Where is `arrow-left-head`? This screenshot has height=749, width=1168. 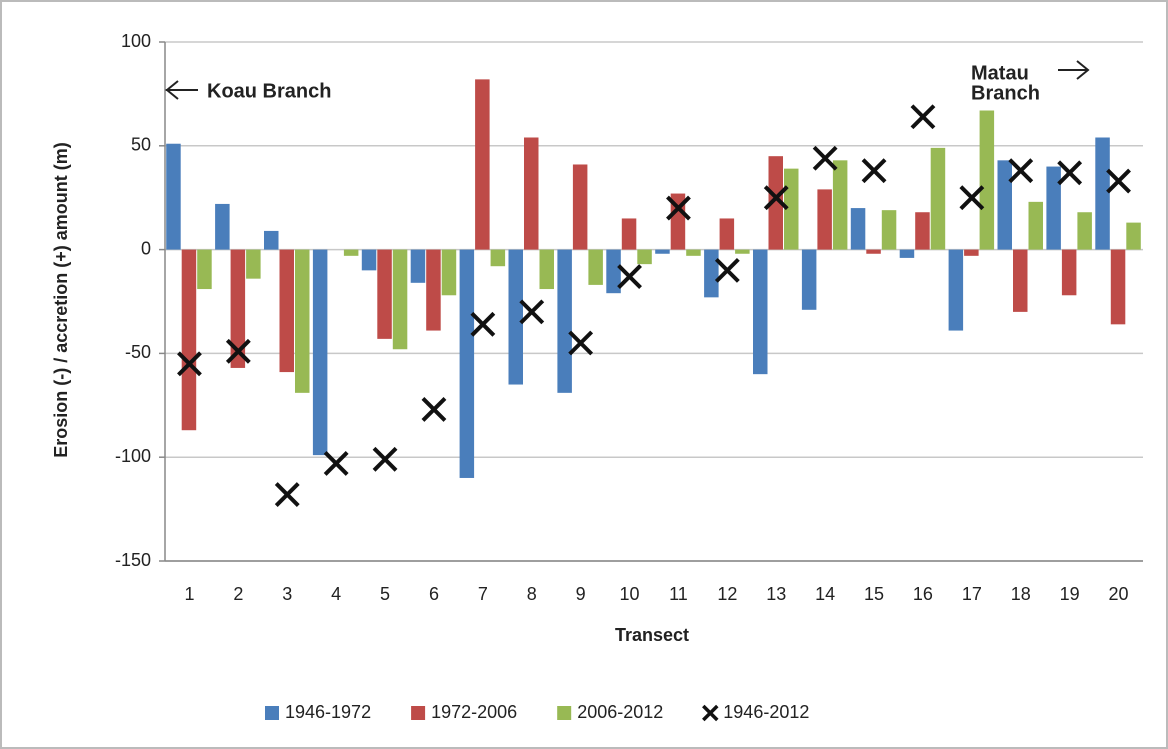
arrow-left-head is located at coordinates (172, 90).